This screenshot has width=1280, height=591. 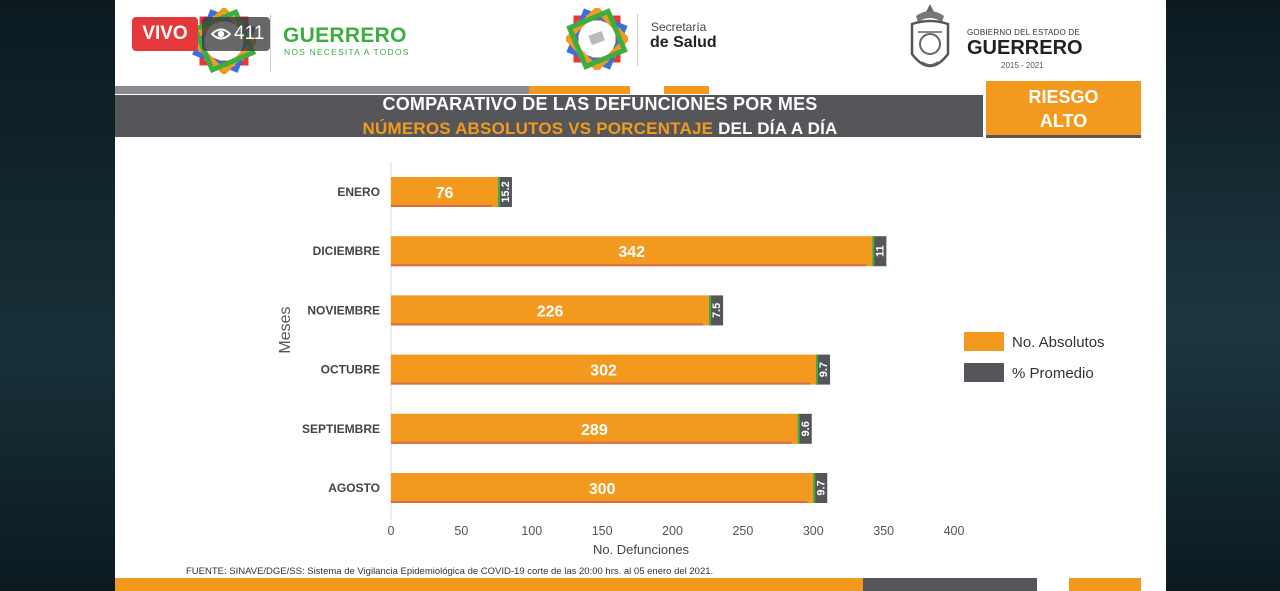 What do you see at coordinates (742, 531) in the screenshot?
I see `x-tick-label: 250` at bounding box center [742, 531].